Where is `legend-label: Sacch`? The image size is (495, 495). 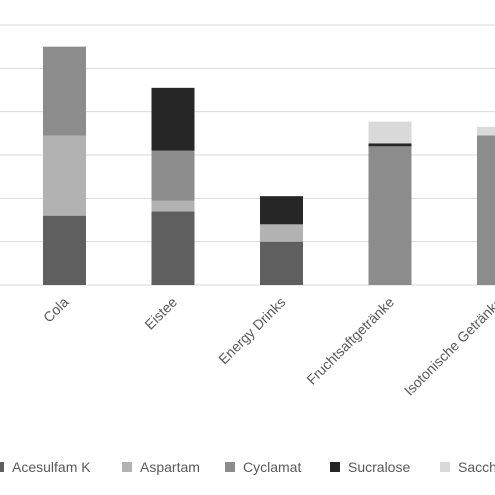
legend-label: Sacch is located at coordinates (476, 467).